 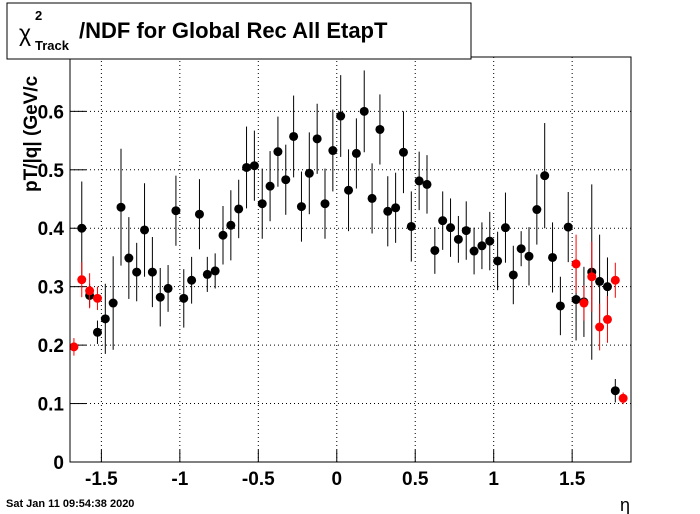 I want to click on x-tick-label: -0.5, so click(x=258, y=479).